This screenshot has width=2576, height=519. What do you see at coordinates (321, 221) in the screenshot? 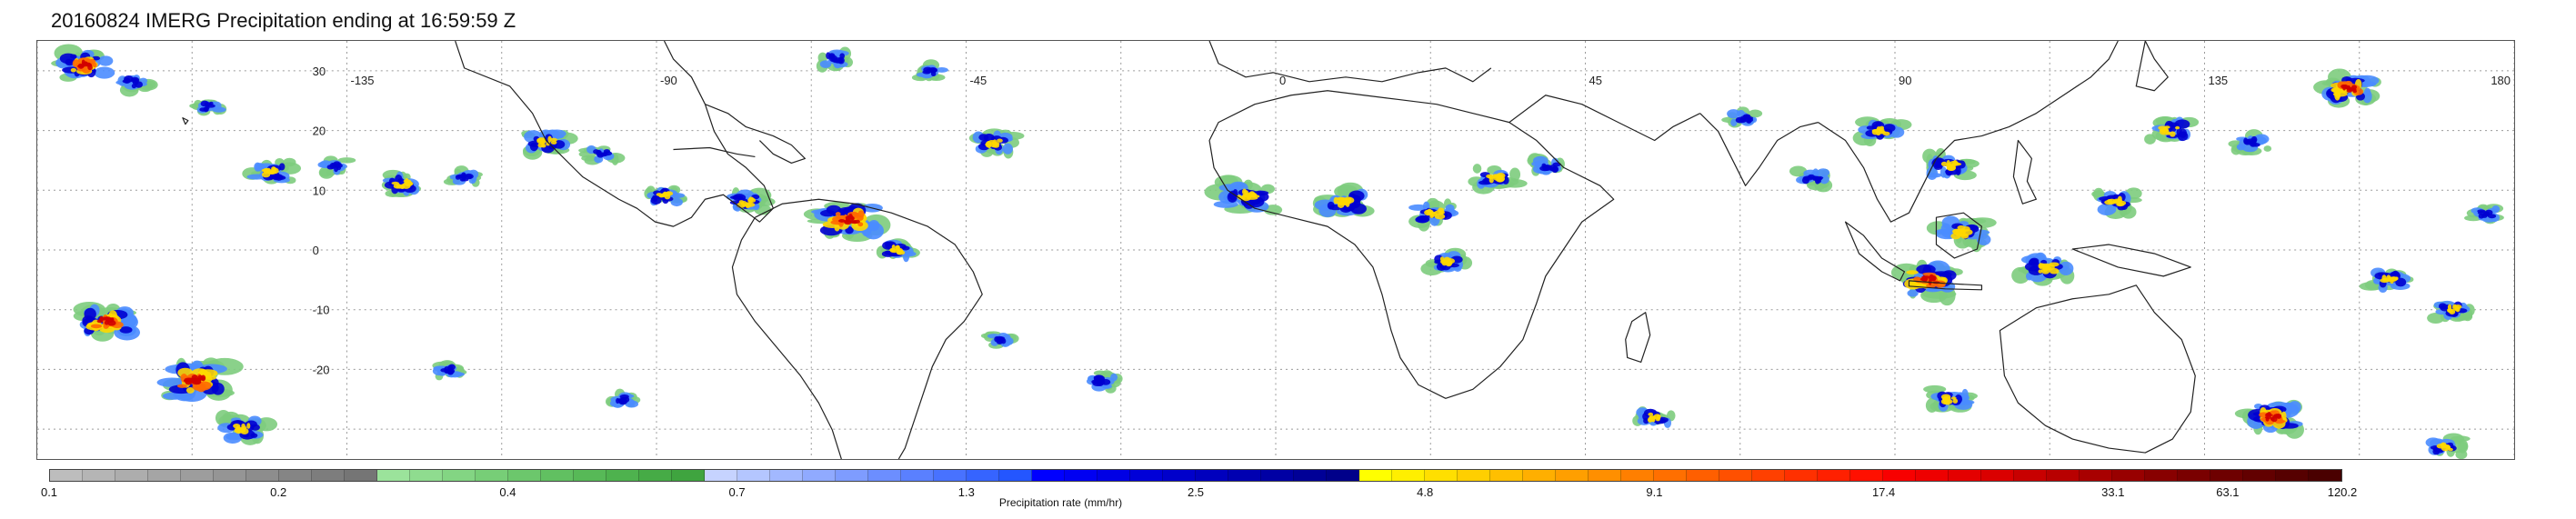
I see `latitude-labels: 30 20 10 0 -10 -20` at bounding box center [321, 221].